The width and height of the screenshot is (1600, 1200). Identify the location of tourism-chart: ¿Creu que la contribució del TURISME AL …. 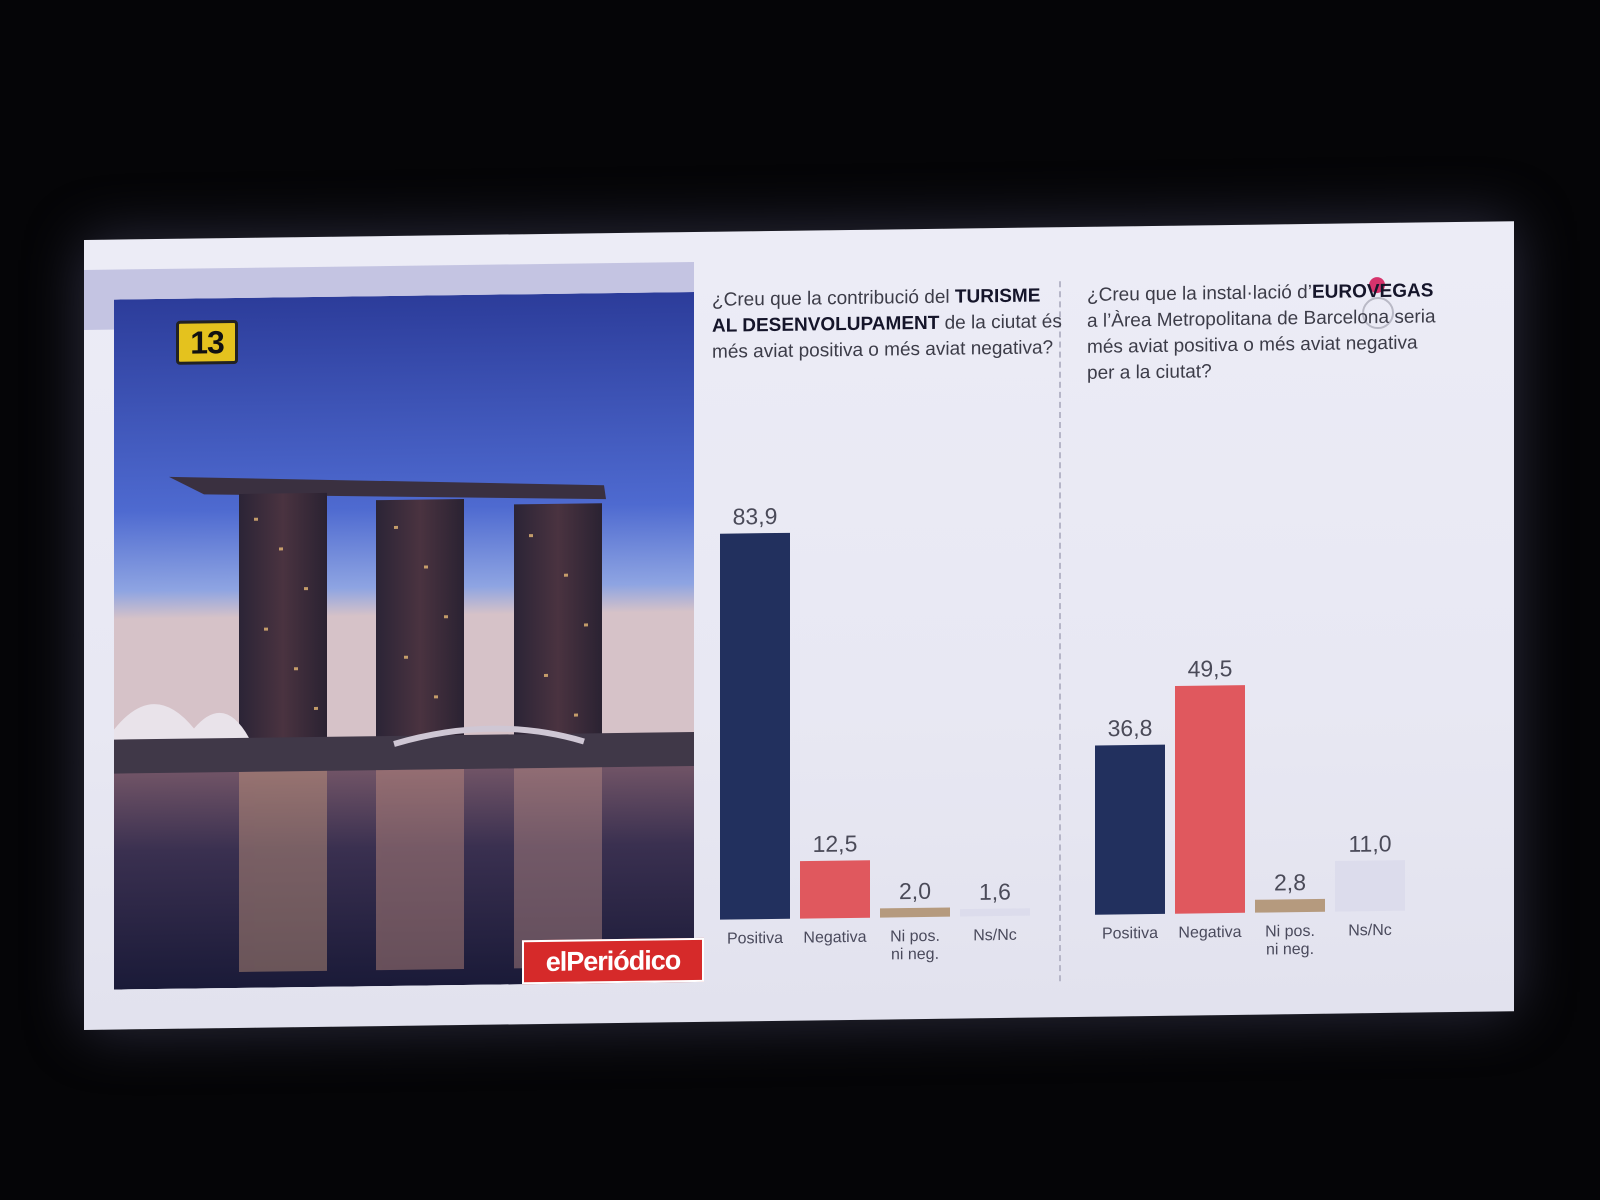
(884, 633).